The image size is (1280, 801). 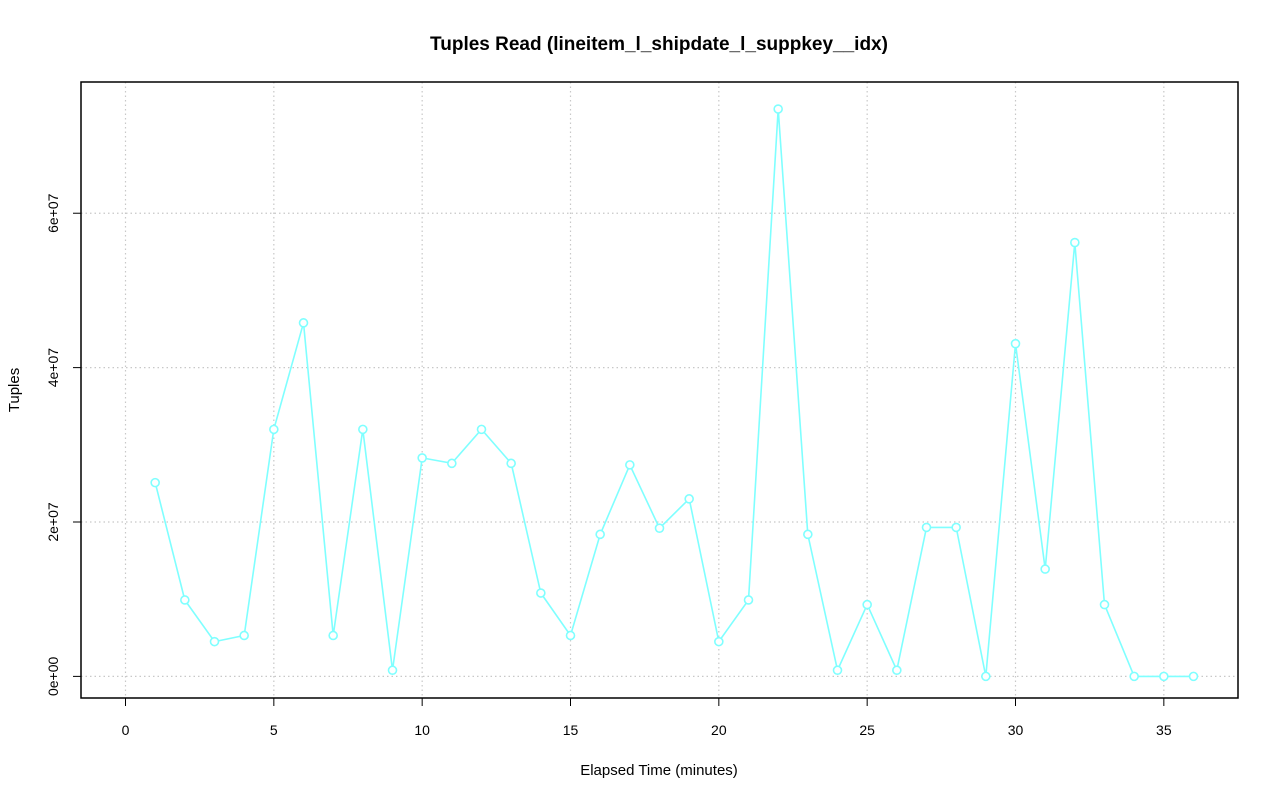 What do you see at coordinates (274, 730) in the screenshot?
I see `x-tick-label: 5` at bounding box center [274, 730].